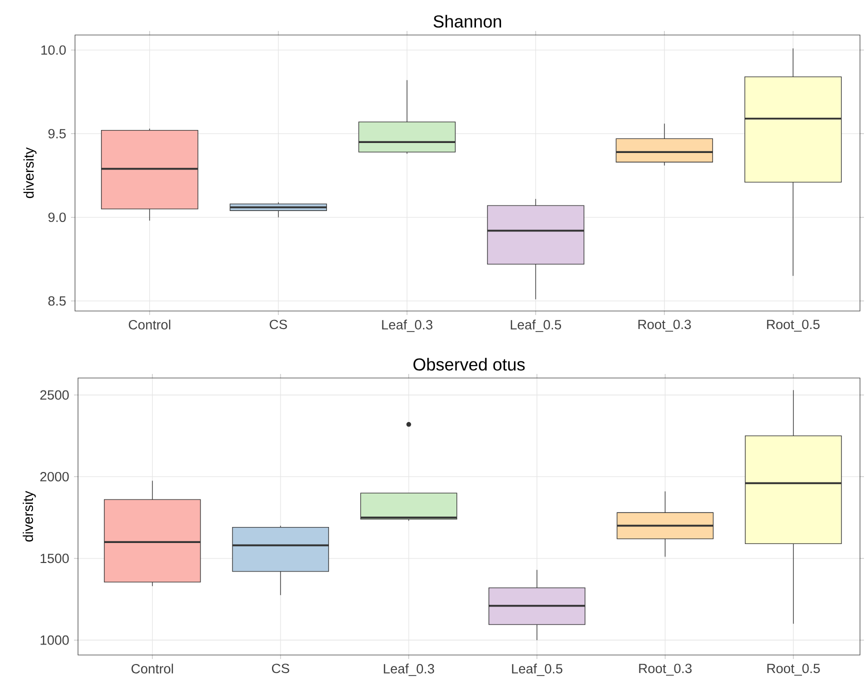 This screenshot has height=681, width=868. I want to click on y-tick-label: 1500, so click(54, 559).